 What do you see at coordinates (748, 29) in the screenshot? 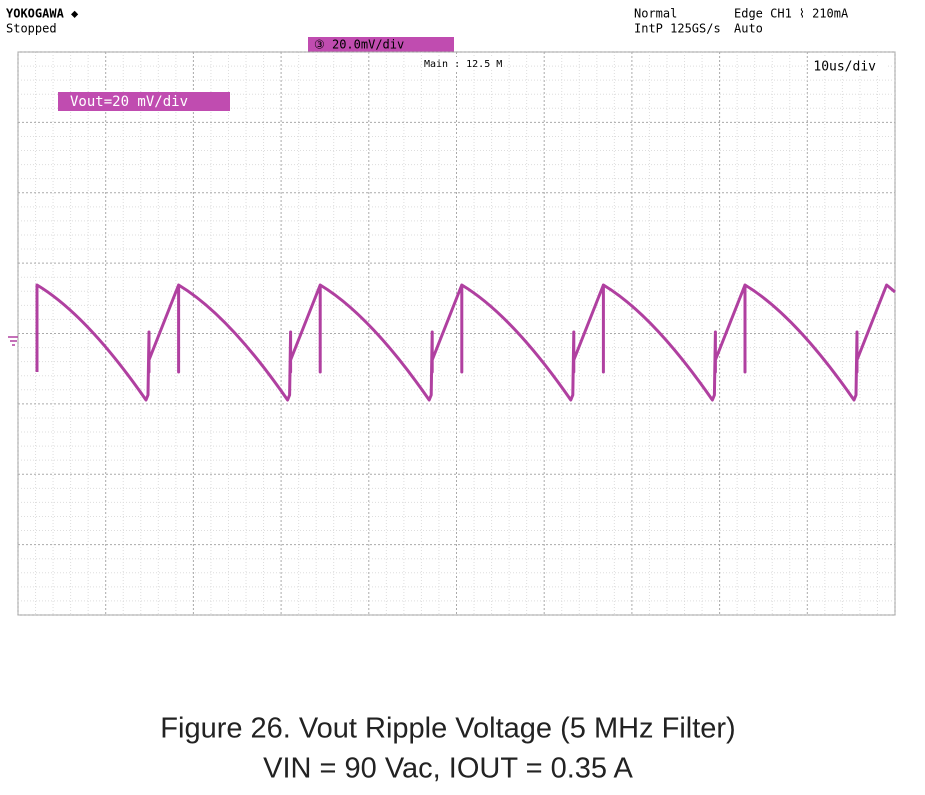
I see `trigger-mode: Auto` at bounding box center [748, 29].